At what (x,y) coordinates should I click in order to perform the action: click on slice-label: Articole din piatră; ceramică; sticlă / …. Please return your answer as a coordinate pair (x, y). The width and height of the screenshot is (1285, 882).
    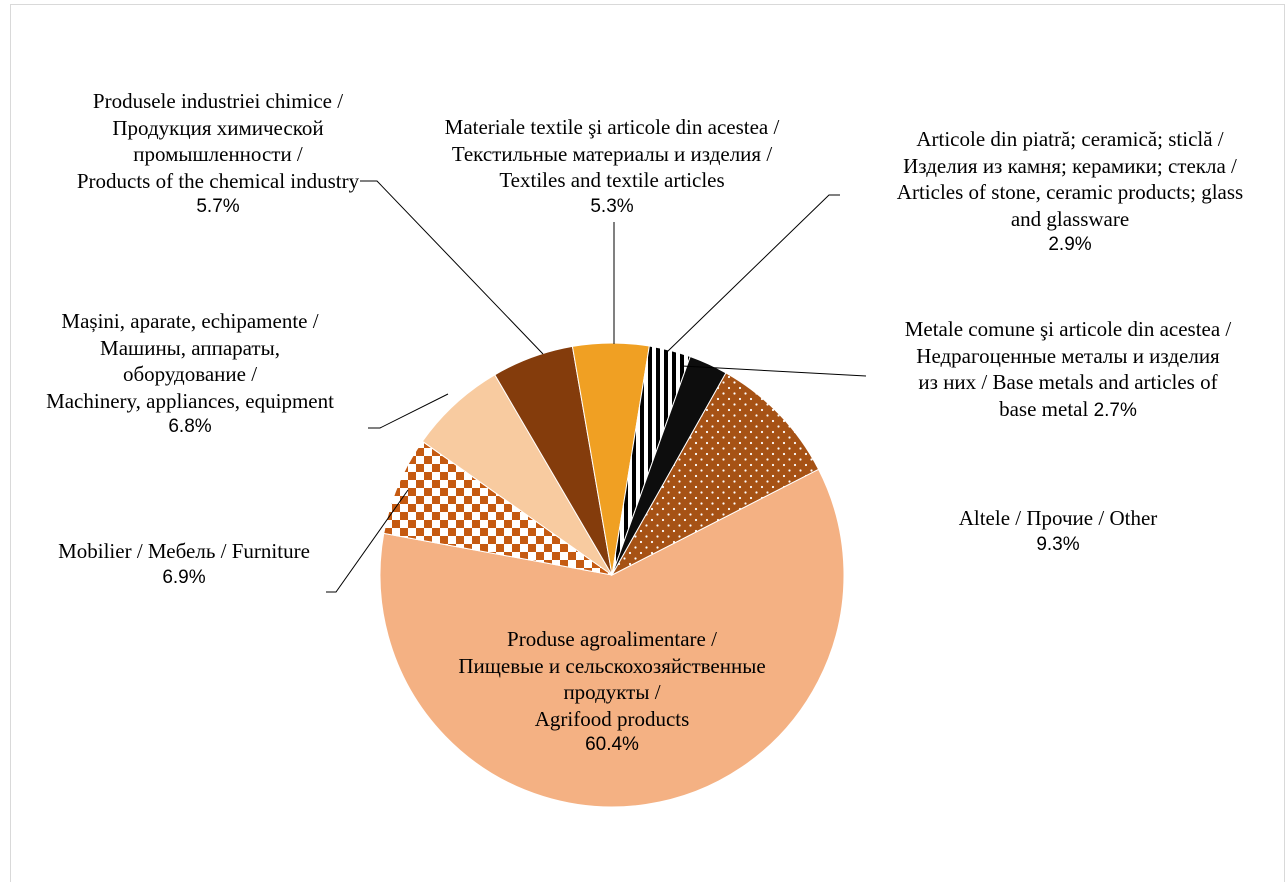
    Looking at the image, I should click on (1070, 192).